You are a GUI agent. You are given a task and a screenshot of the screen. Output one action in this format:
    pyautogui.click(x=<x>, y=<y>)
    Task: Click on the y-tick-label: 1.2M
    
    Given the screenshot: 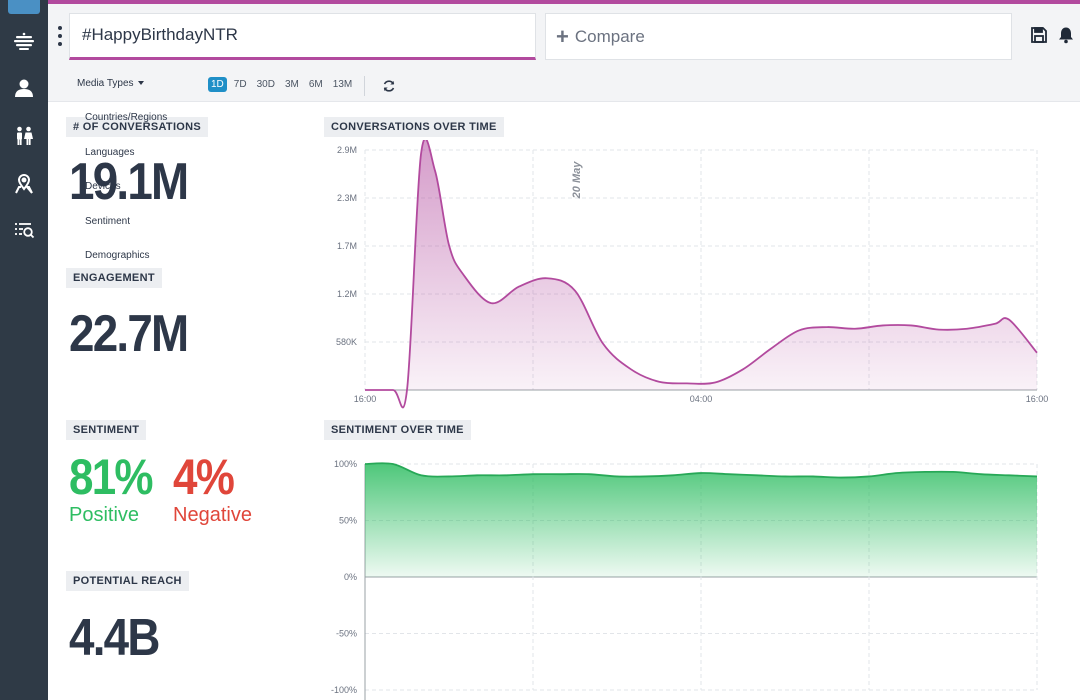 What is the action you would take?
    pyautogui.click(x=347, y=294)
    